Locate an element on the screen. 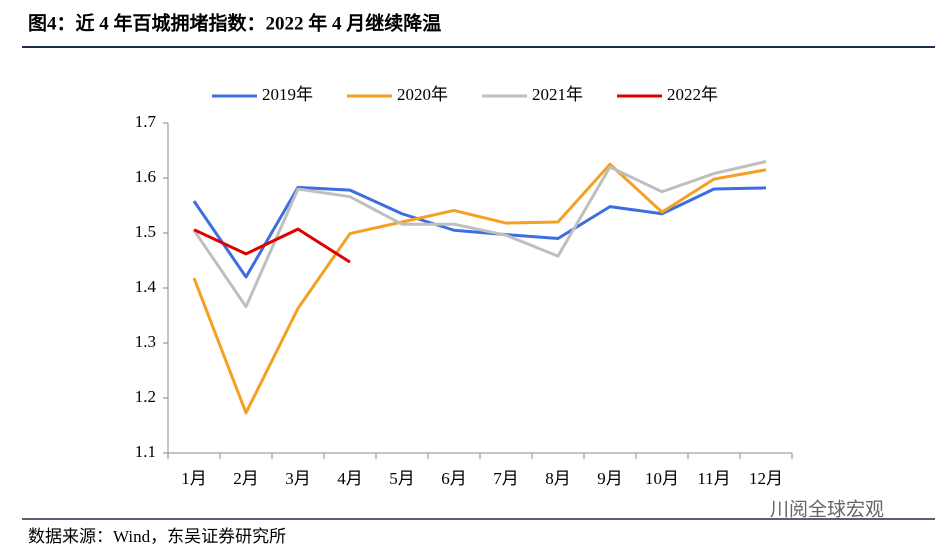 The width and height of the screenshot is (935, 553). x-tick-label: 6月 is located at coordinates (454, 478).